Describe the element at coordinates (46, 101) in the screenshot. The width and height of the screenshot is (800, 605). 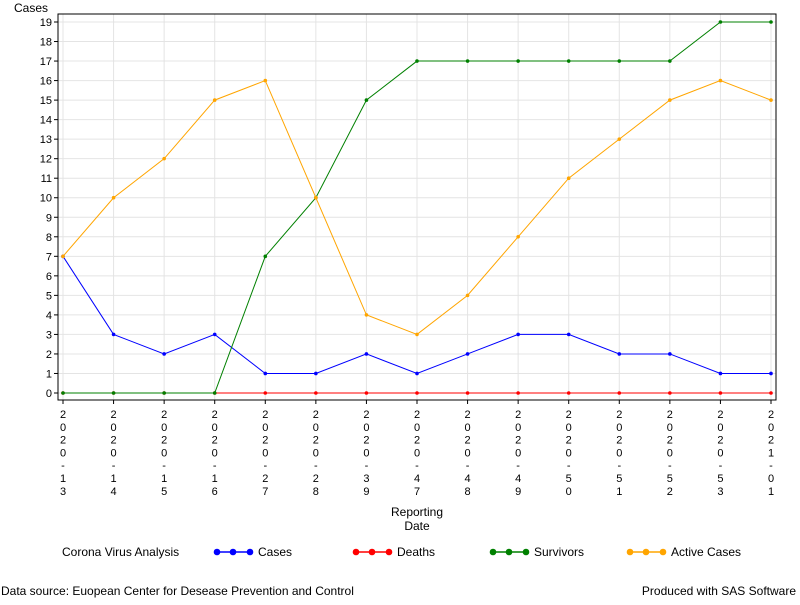
I see `y-tick-label: 15` at that location.